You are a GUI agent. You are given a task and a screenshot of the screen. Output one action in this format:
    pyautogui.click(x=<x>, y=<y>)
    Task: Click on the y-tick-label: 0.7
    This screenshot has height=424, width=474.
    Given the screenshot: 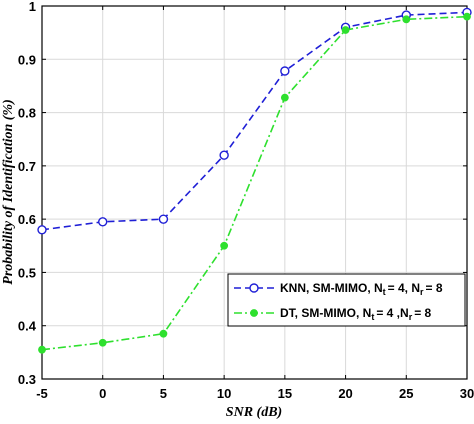 What is the action you would take?
    pyautogui.click(x=27, y=166)
    